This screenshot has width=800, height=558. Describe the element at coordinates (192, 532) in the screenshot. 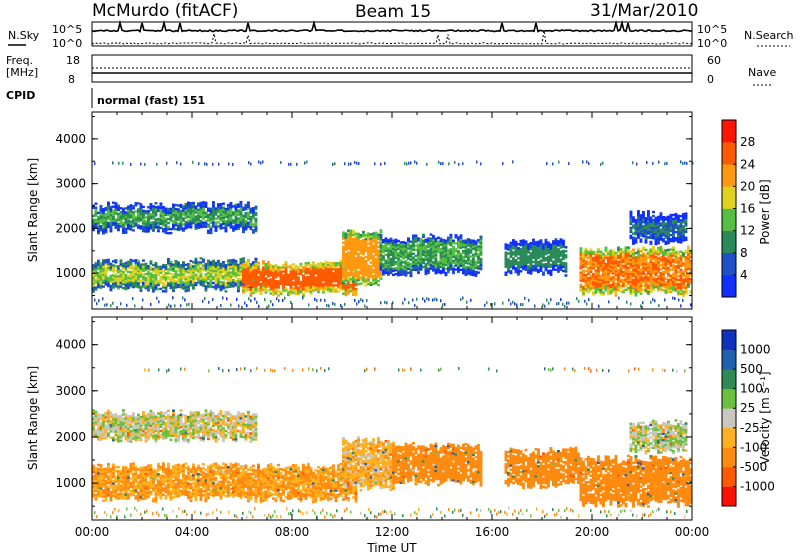

I see `time-tick-1: 04:00` at that location.